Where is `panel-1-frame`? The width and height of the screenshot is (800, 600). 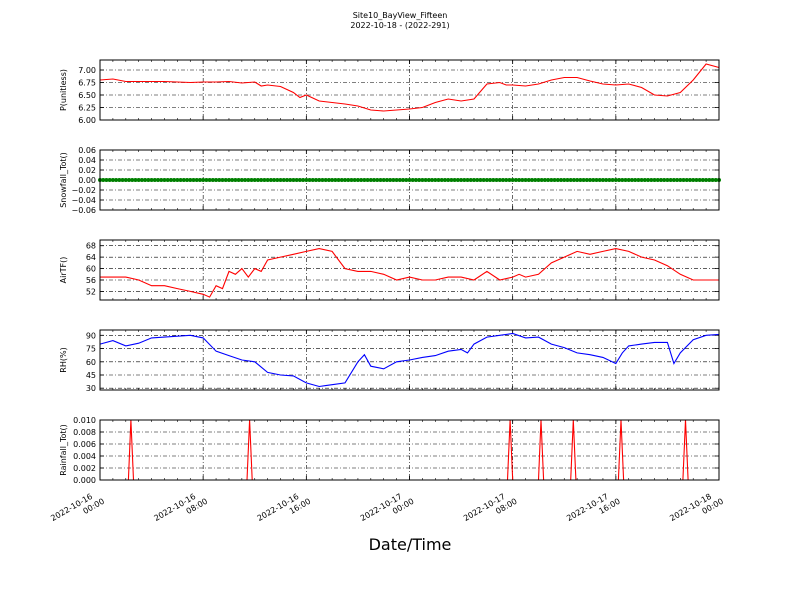
panel-1-frame is located at coordinates (409, 90).